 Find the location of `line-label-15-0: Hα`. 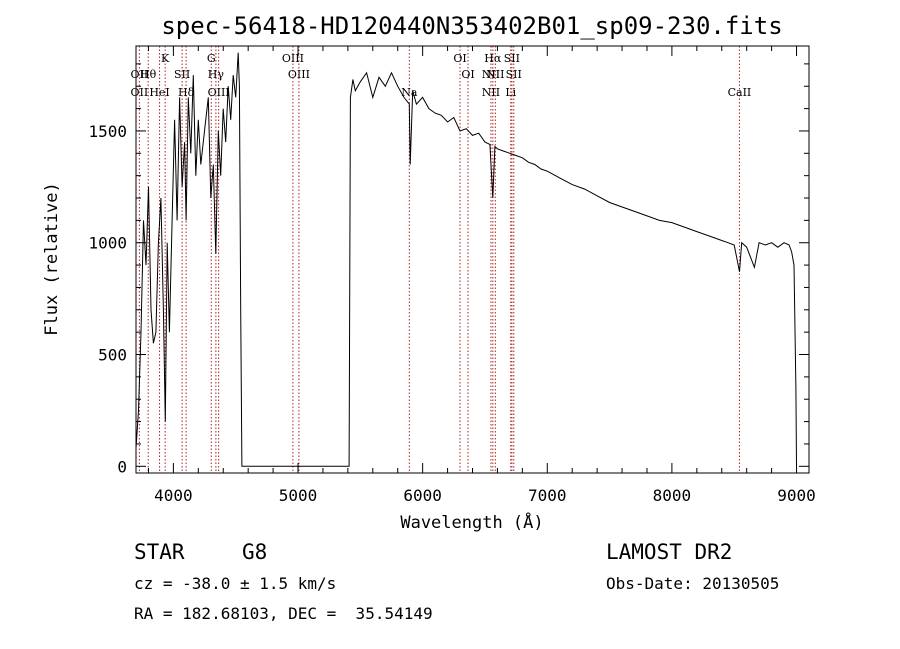

line-label-15-0: Hα is located at coordinates (493, 58).